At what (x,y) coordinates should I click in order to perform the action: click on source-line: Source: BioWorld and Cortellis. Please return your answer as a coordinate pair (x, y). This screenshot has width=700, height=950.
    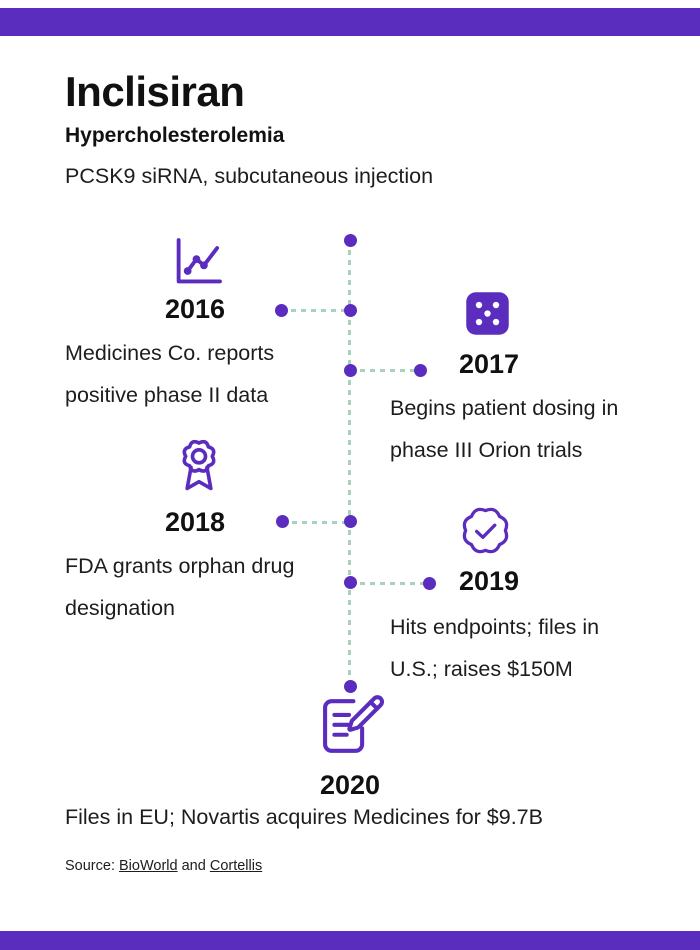
    Looking at the image, I should click on (163, 866).